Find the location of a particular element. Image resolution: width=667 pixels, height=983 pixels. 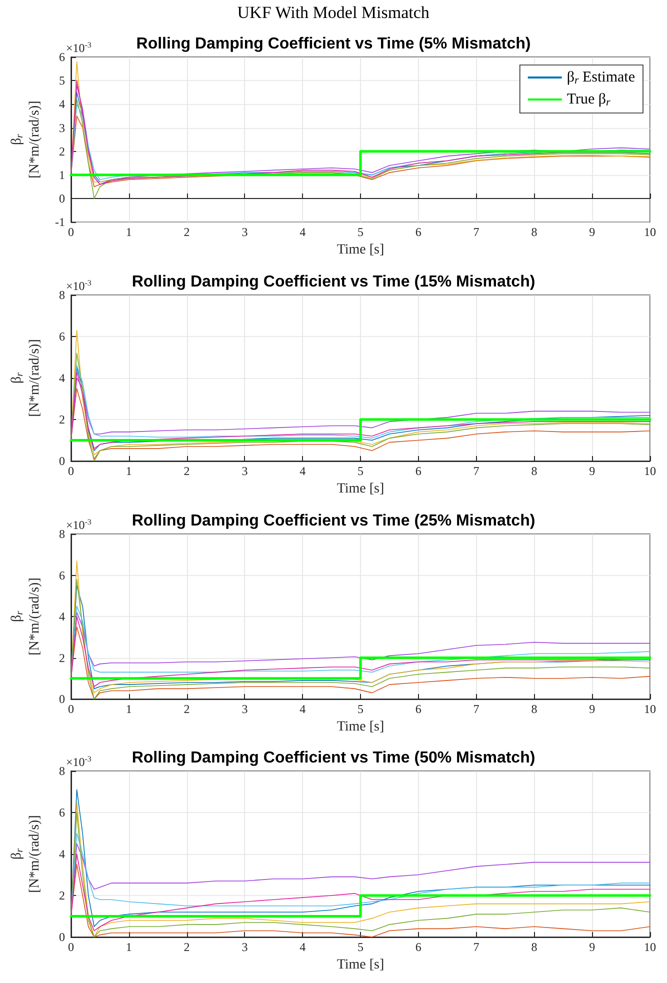

chart-title: Rolling Damping Coefficient vs Time (15% Mismatch) is located at coordinates (334, 282).